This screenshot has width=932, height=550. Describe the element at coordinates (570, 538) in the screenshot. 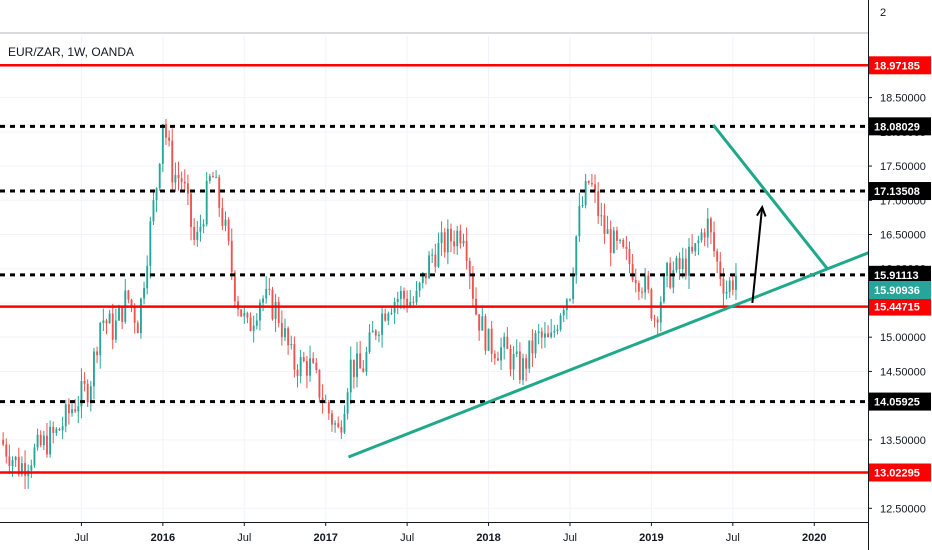

I see `x-tick-label: Jul` at that location.